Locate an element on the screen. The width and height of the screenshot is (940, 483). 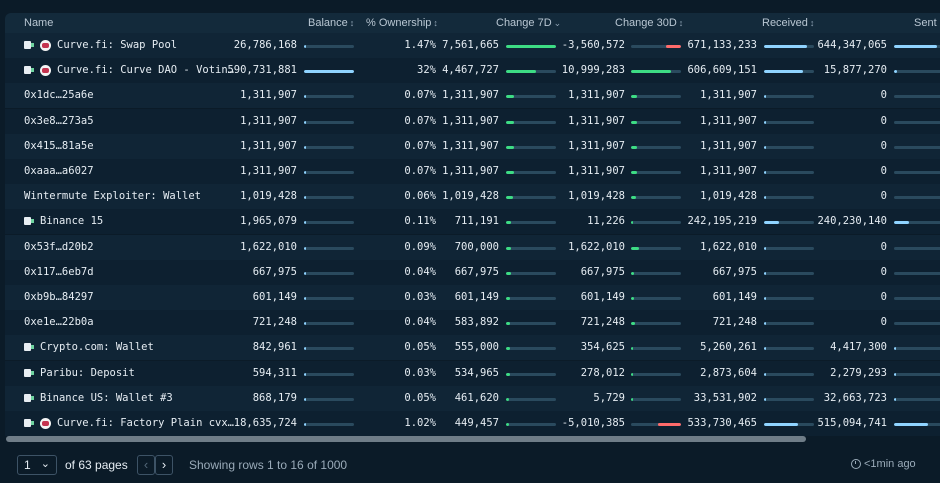
received-value: 671,133,233 is located at coordinates (722, 45).